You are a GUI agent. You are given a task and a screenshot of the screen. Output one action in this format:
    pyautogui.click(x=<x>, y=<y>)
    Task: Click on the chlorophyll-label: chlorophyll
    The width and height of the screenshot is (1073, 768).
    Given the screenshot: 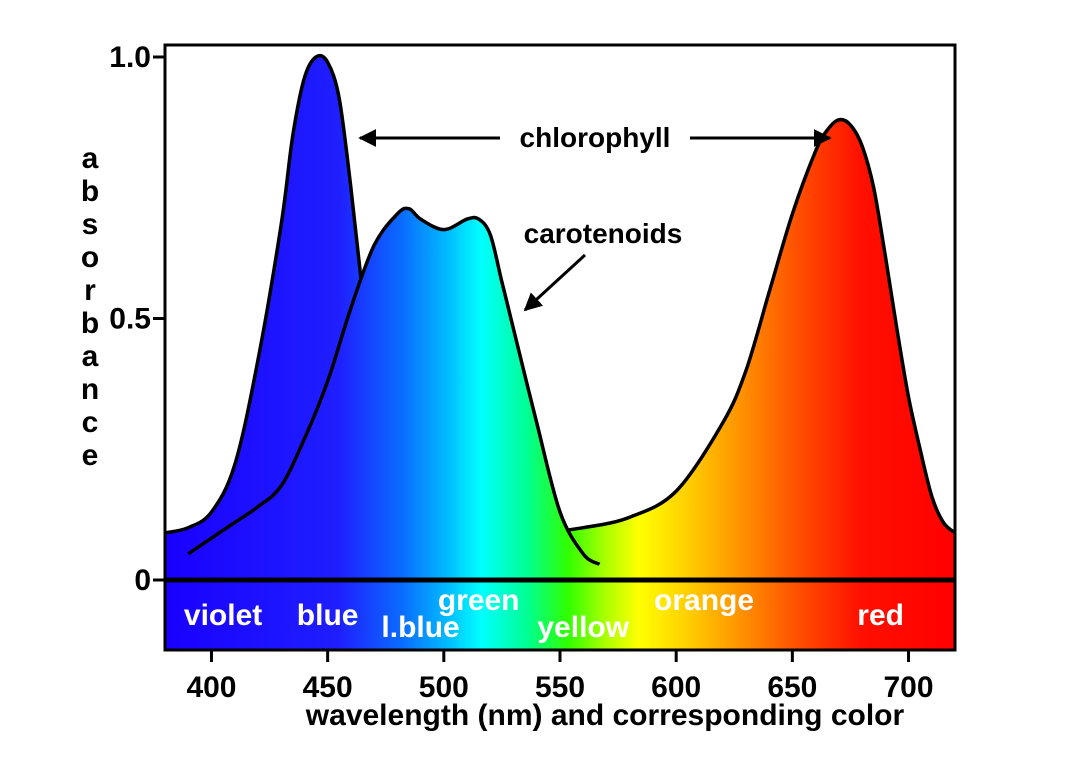 What is the action you would take?
    pyautogui.click(x=595, y=137)
    